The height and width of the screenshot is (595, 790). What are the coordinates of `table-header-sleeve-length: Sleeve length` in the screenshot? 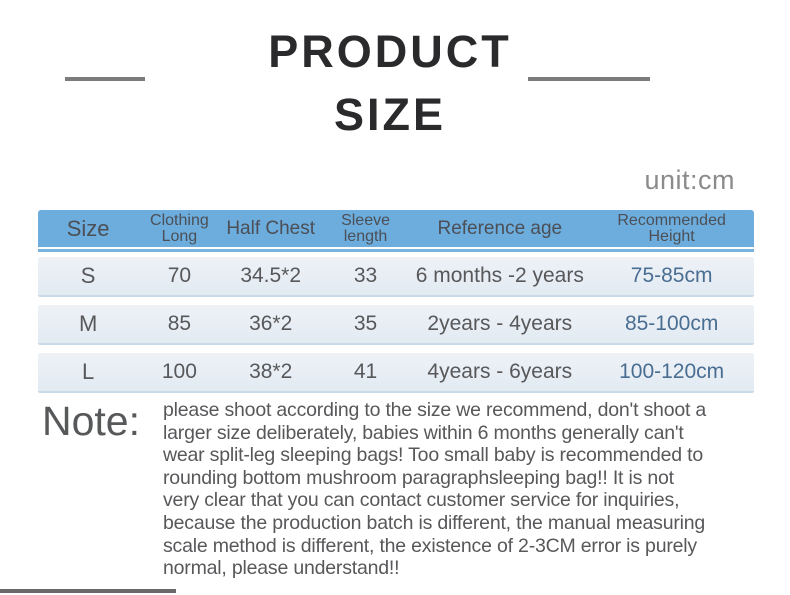 It's located at (365, 228).